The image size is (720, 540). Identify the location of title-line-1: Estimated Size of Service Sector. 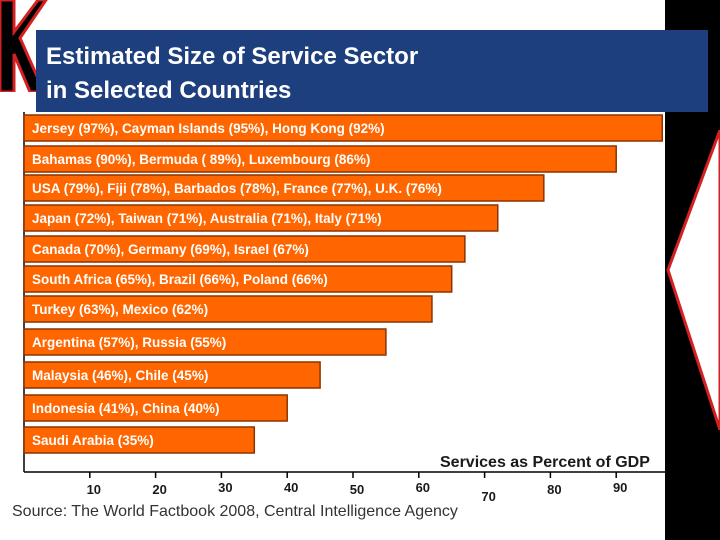
(232, 56).